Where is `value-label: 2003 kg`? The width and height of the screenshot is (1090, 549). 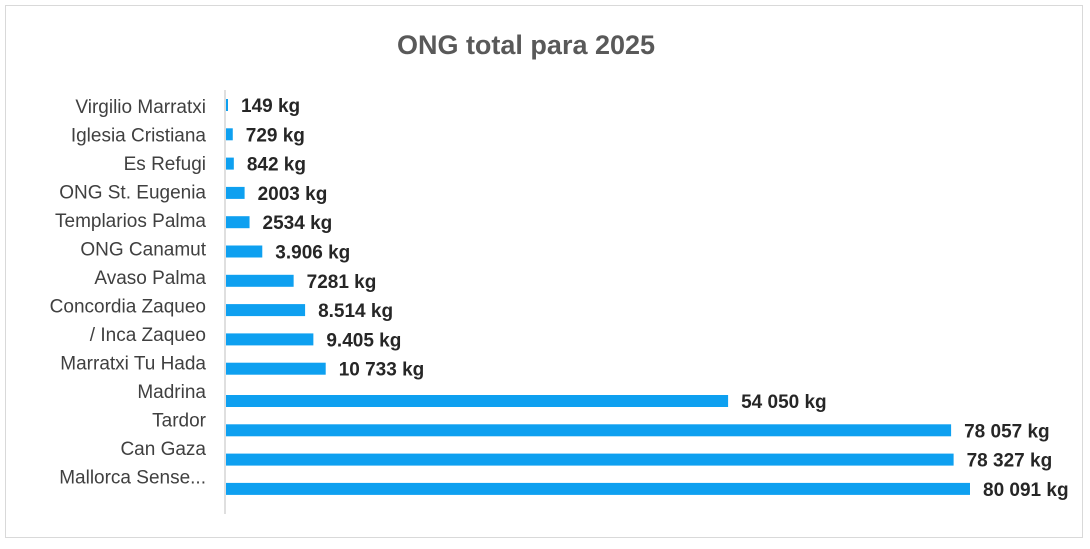
value-label: 2003 kg is located at coordinates (293, 194).